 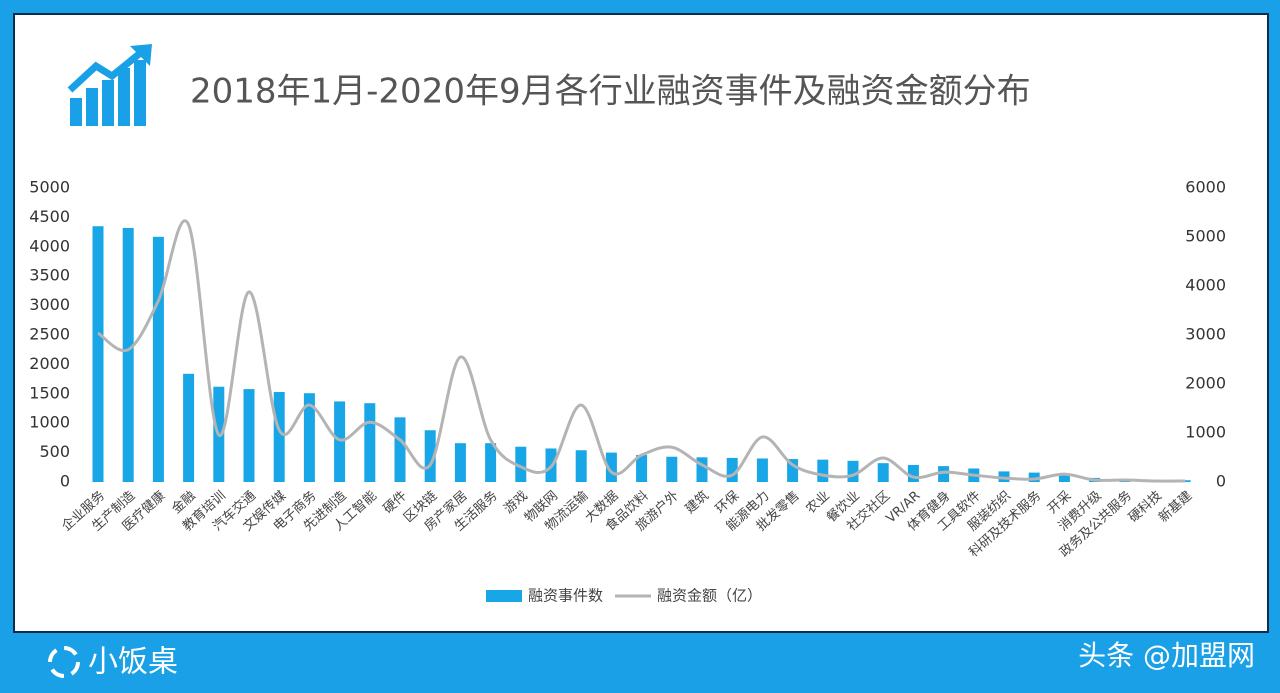 What do you see at coordinates (610, 92) in the screenshot?
I see `chart-title: 2018年1月-2020年9月各行业融资事件及融资金额分布` at bounding box center [610, 92].